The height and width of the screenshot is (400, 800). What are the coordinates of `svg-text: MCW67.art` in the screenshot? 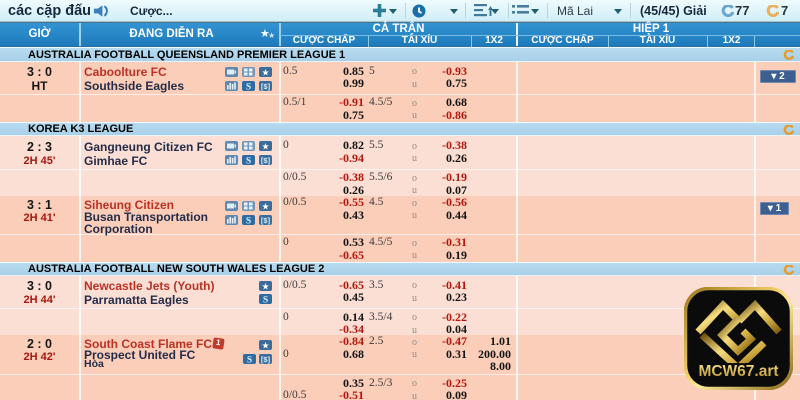 It's located at (738, 371).